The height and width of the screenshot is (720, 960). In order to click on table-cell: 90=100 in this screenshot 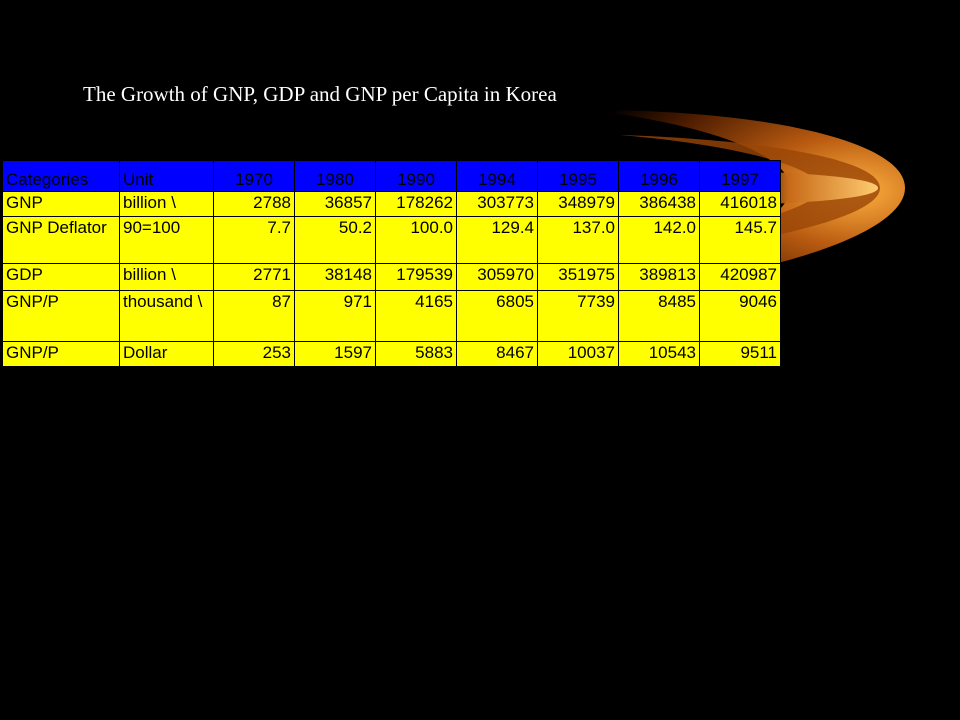, I will do `click(166, 240)`.